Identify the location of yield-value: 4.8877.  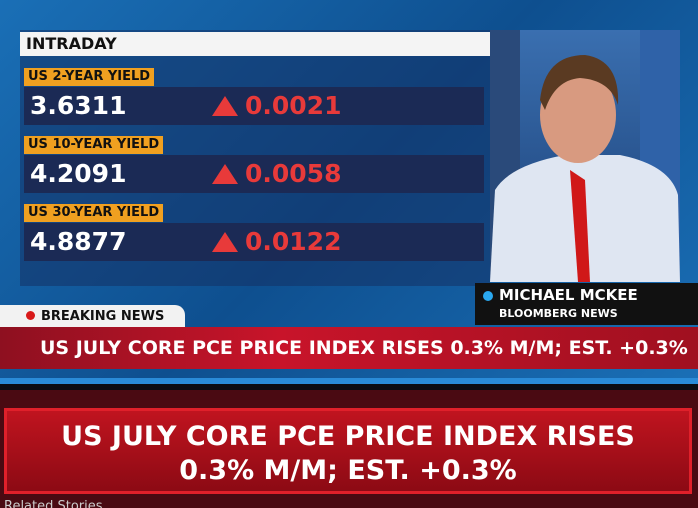
(78, 241).